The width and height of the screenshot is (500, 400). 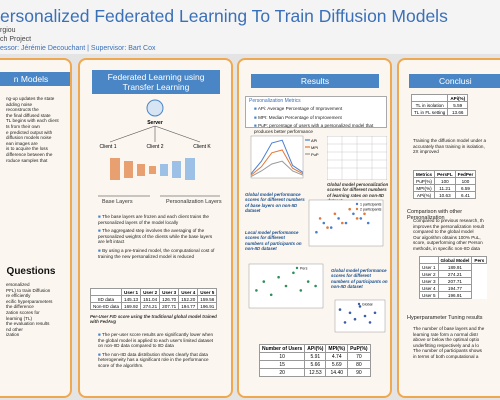 What do you see at coordinates (314, 356) in the screenshot?
I see `row: 10 5.91 4.74 70` at bounding box center [314, 356].